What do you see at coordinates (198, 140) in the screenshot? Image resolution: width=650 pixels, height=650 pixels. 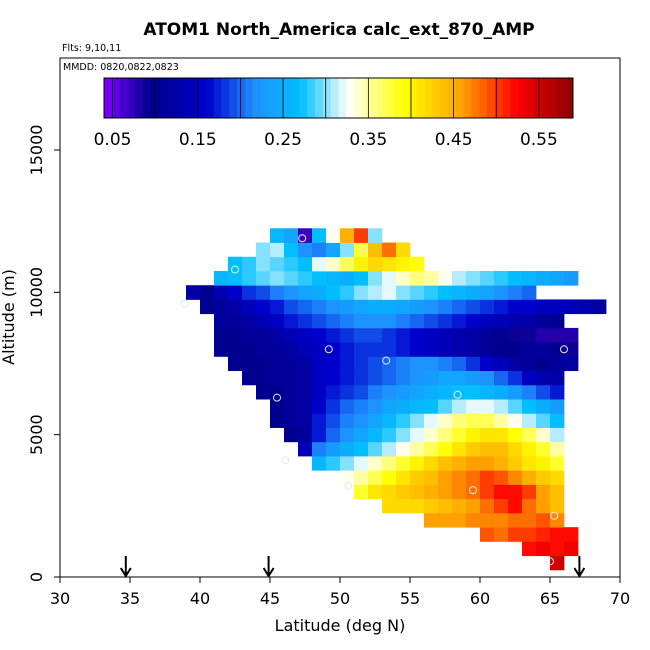 I see `colorbar-tick-label: 0.15` at bounding box center [198, 140].